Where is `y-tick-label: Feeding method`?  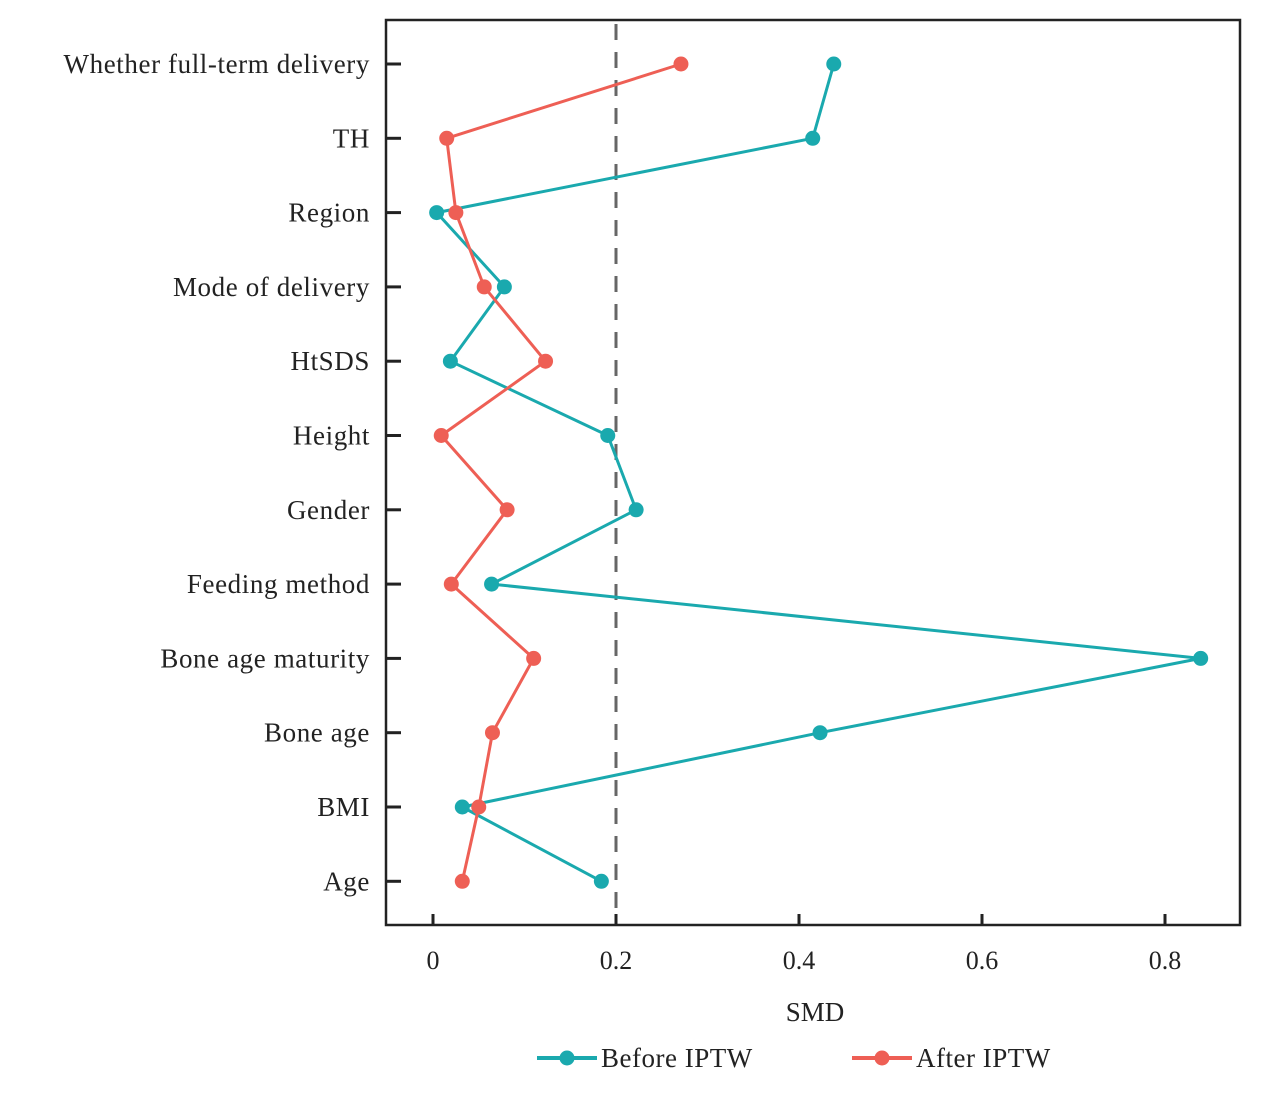
y-tick-label: Feeding method is located at coordinates (278, 584).